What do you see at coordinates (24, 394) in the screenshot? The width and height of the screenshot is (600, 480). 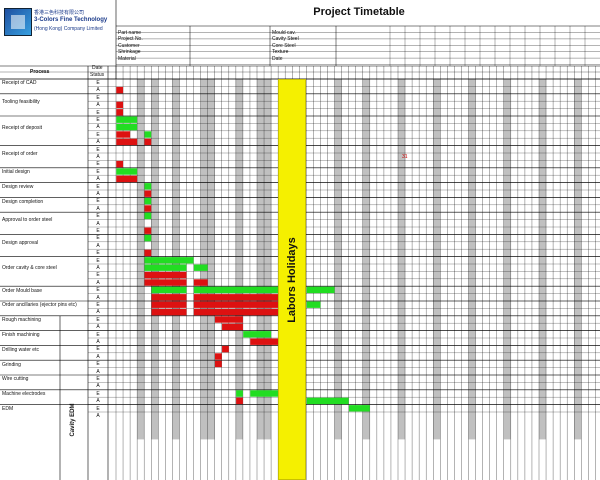 I see `process-label: Machine electrodes` at bounding box center [24, 394].